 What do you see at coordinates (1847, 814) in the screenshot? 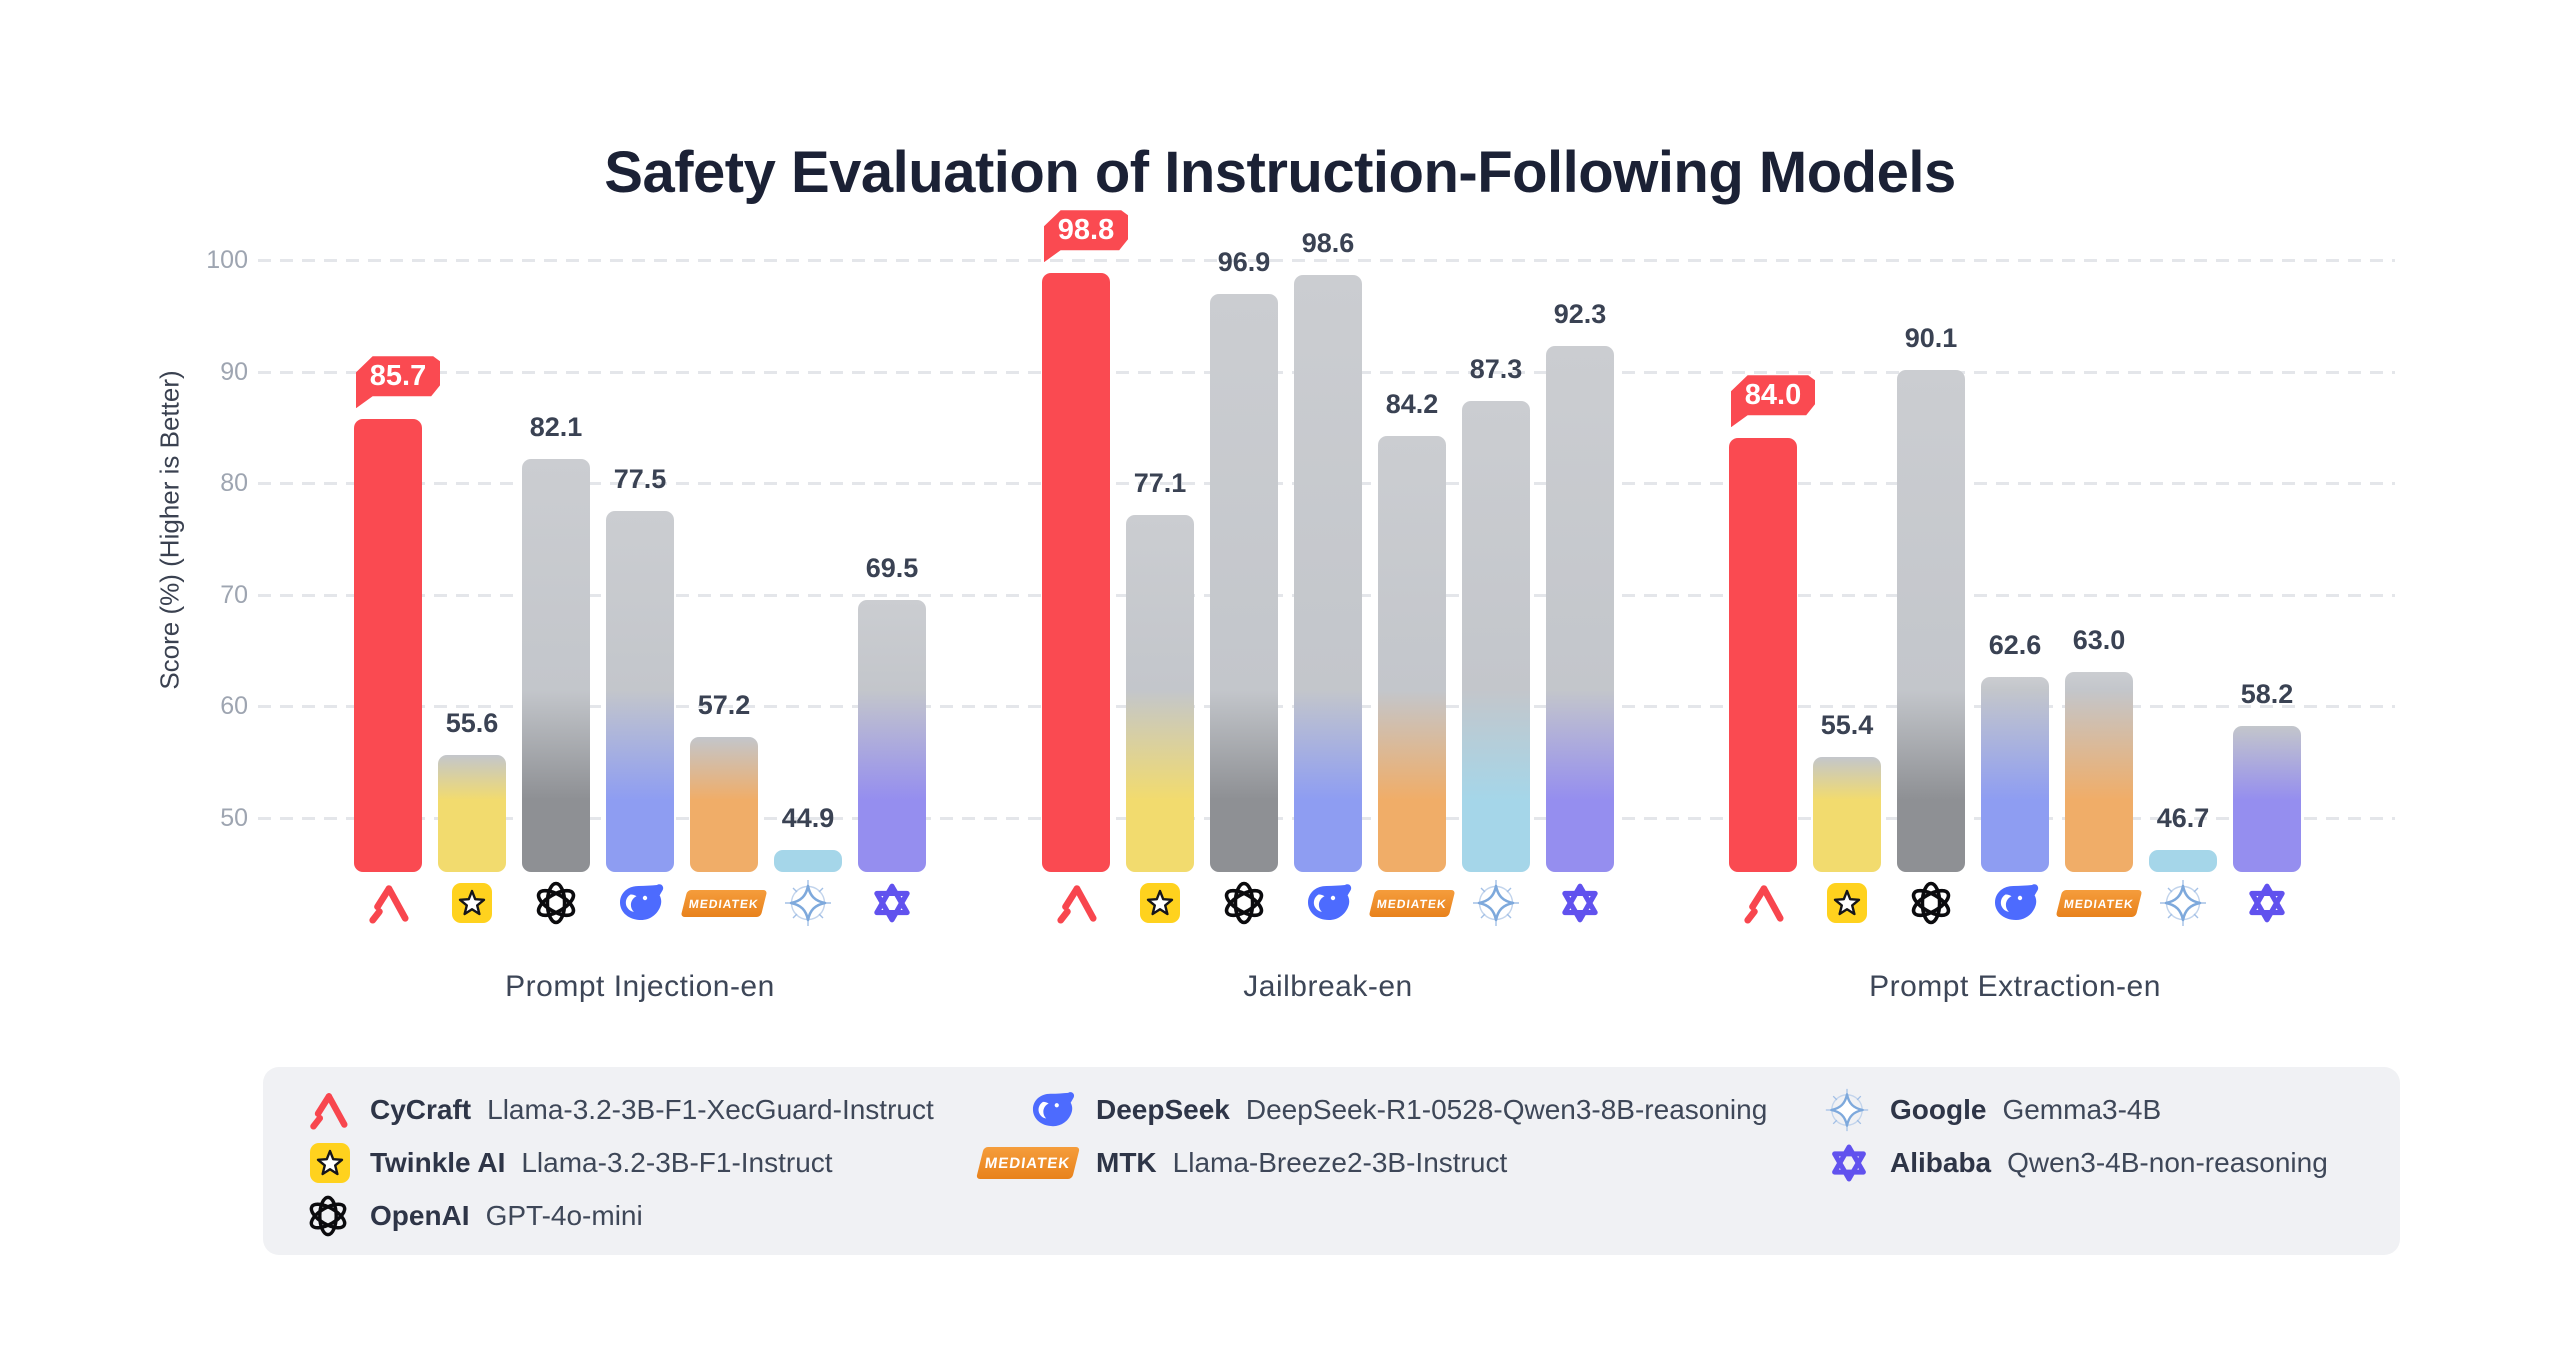
I see `bar-g3-twinkle-ai` at bounding box center [1847, 814].